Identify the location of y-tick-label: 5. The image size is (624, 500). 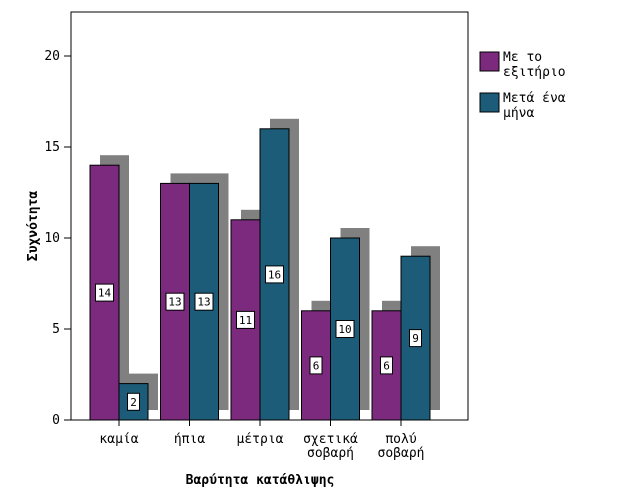
(56, 329).